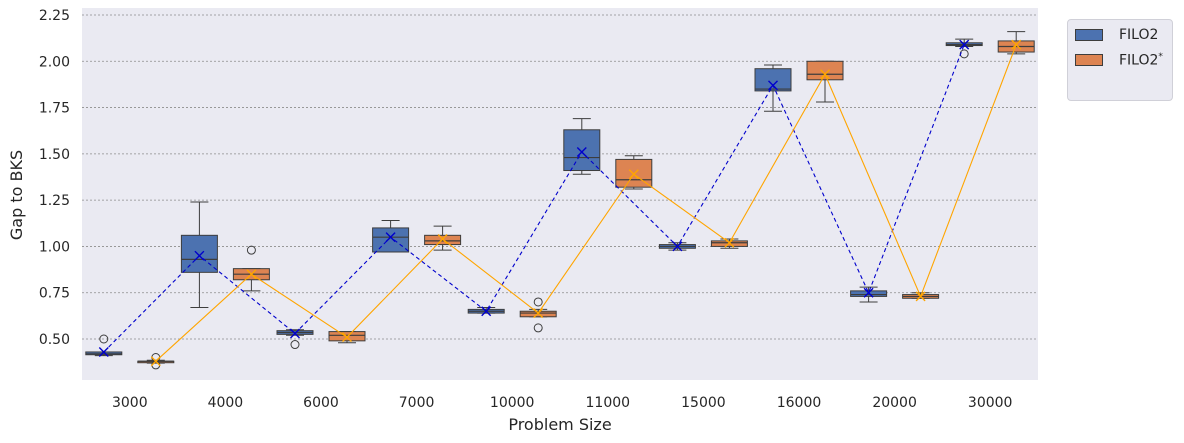  What do you see at coordinates (1089, 60) in the screenshot?
I see `legend-swatch-filo2-star` at bounding box center [1089, 60].